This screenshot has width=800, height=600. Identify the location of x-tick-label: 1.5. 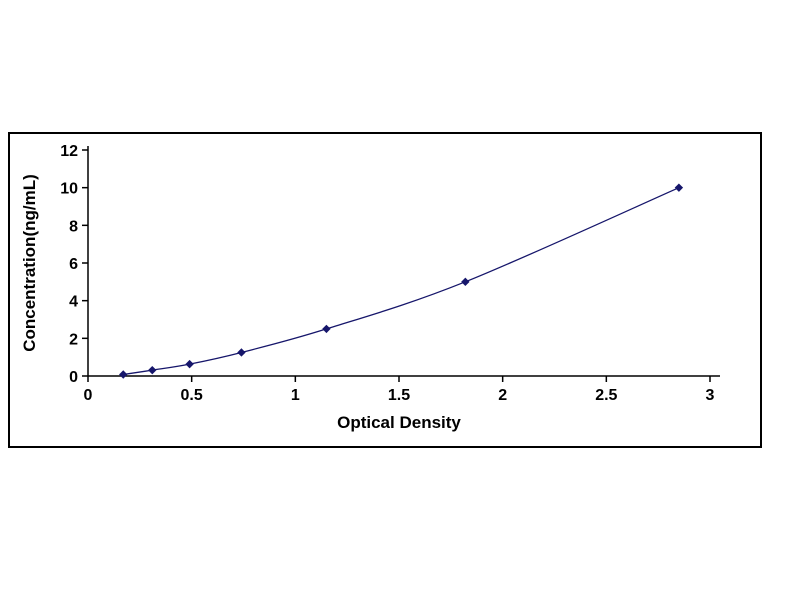
(399, 395).